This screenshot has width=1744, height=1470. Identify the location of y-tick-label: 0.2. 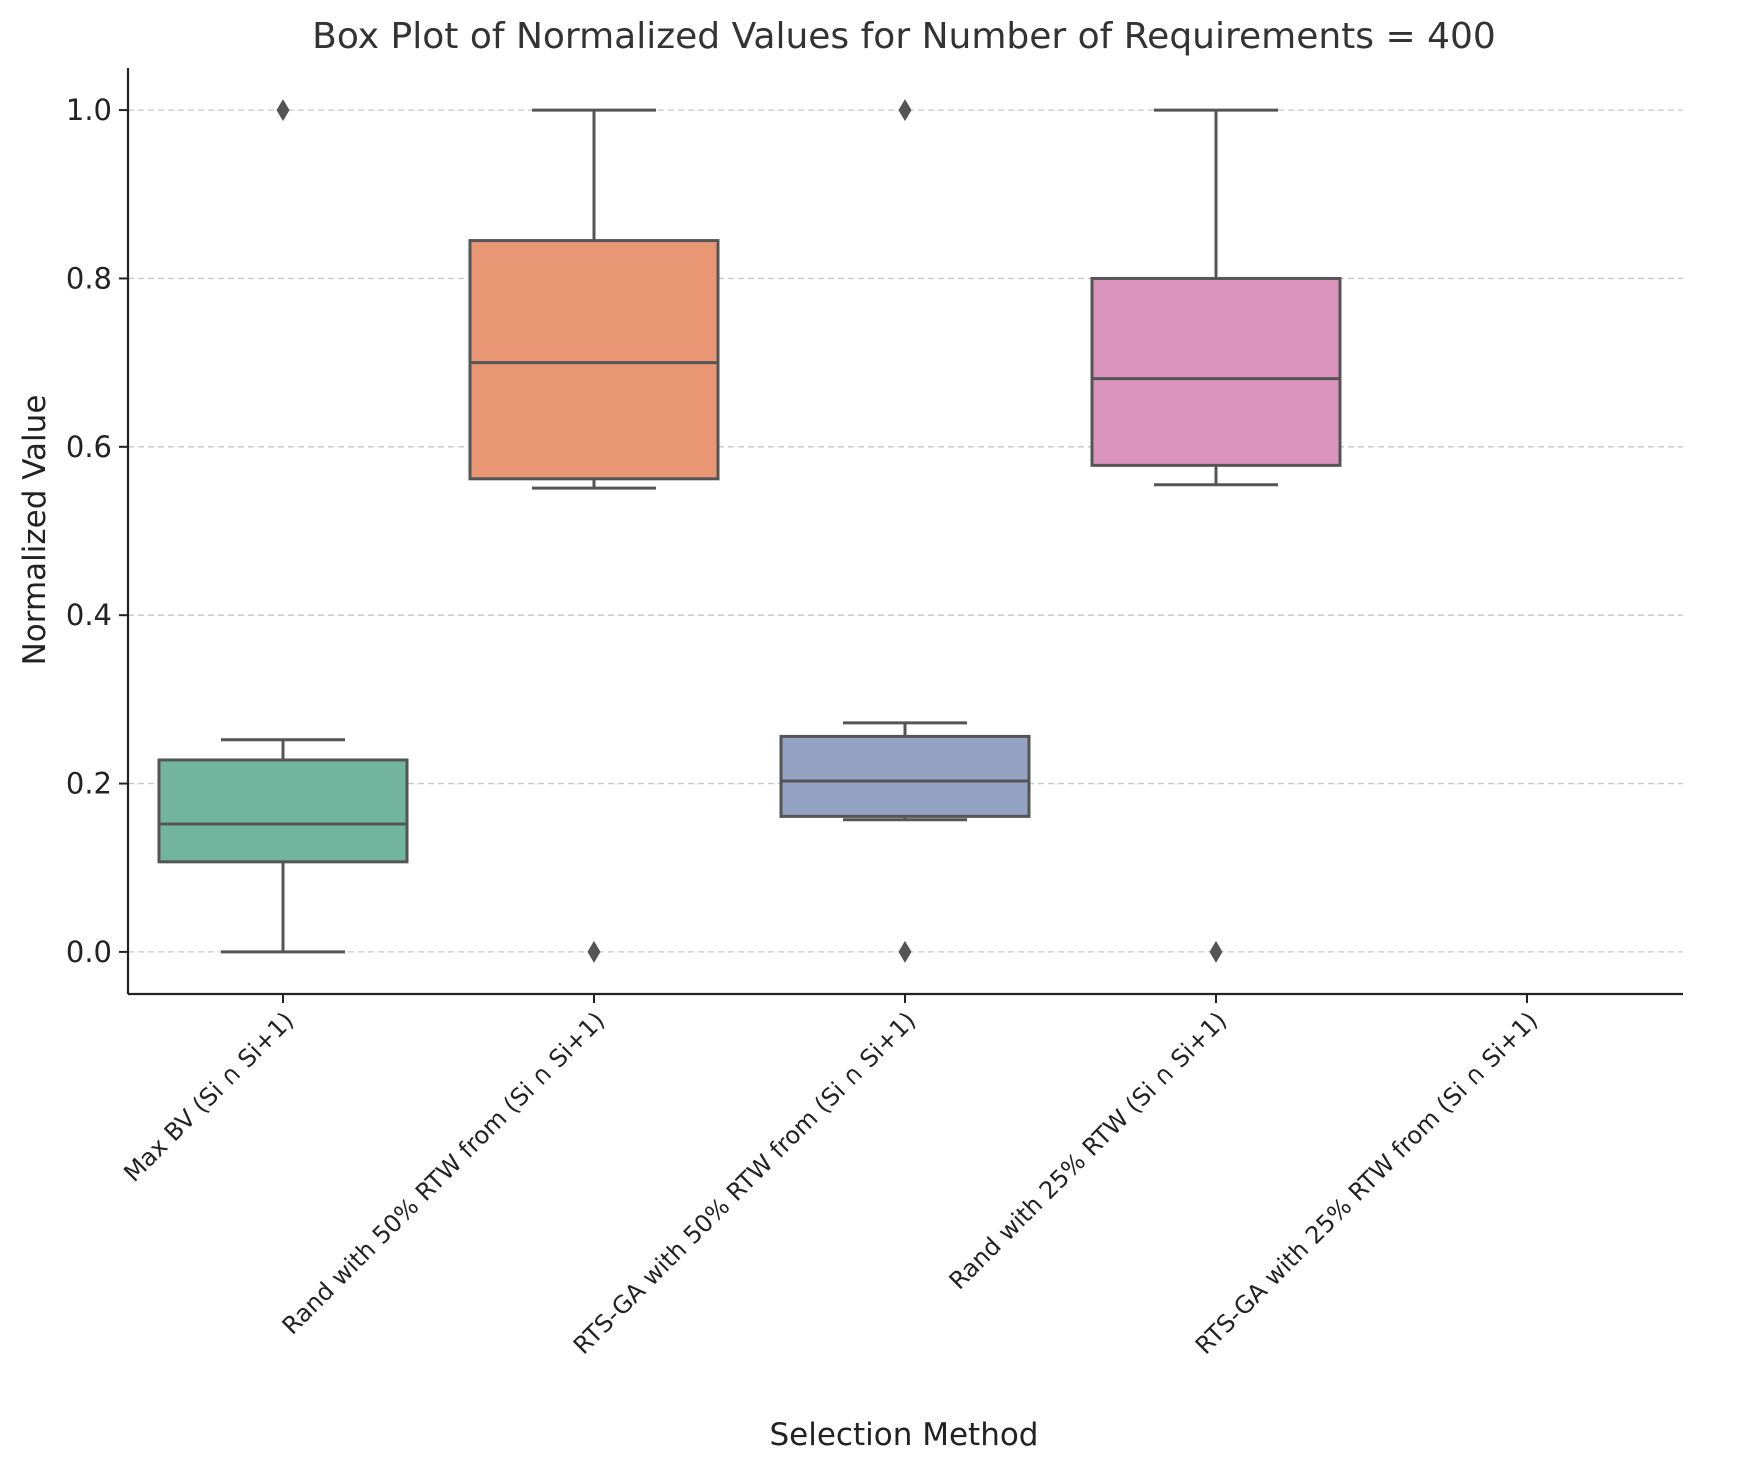
(89, 784).